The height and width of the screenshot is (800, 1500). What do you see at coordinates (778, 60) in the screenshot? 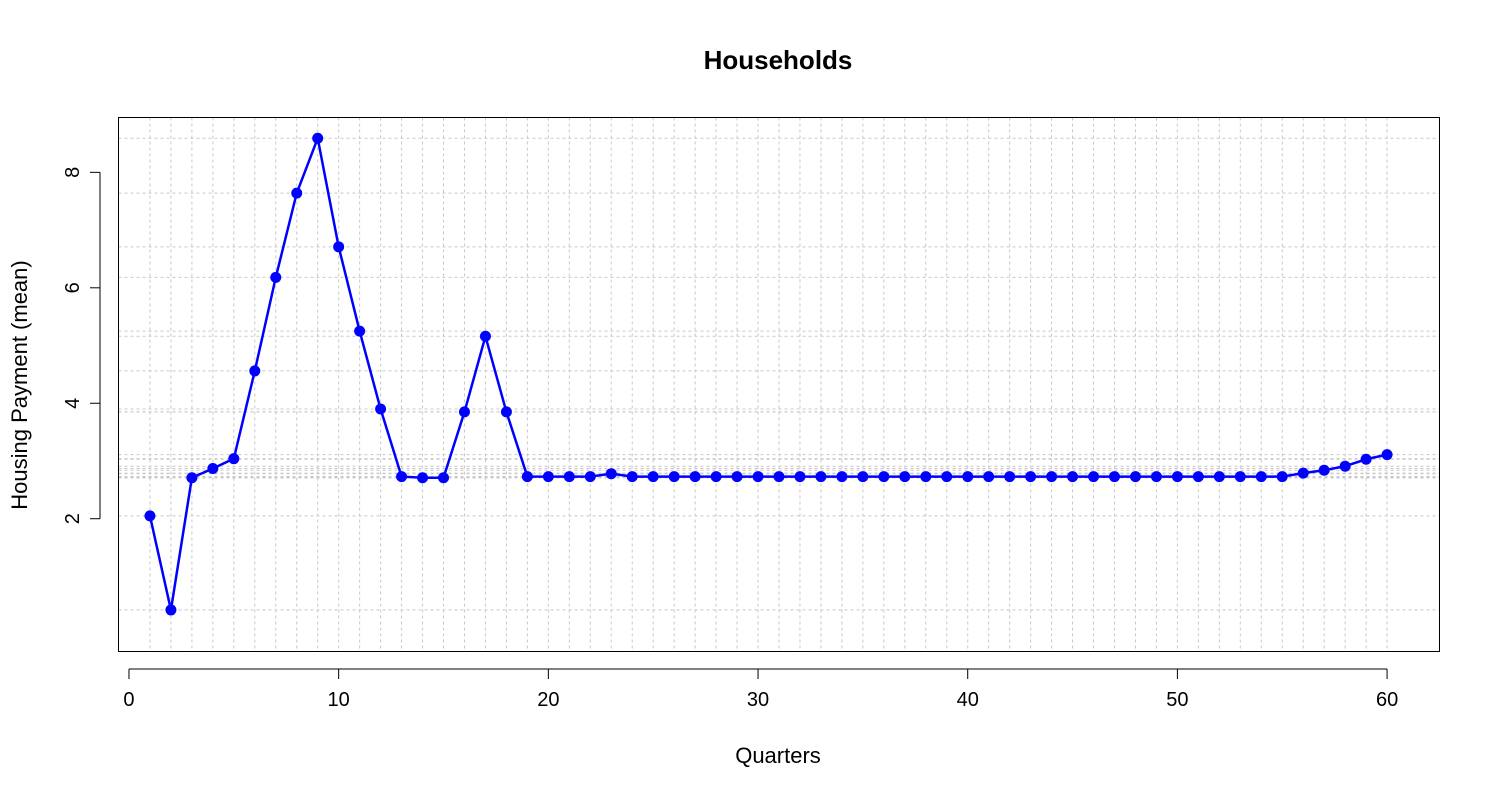
I see `chart-title: Households` at bounding box center [778, 60].